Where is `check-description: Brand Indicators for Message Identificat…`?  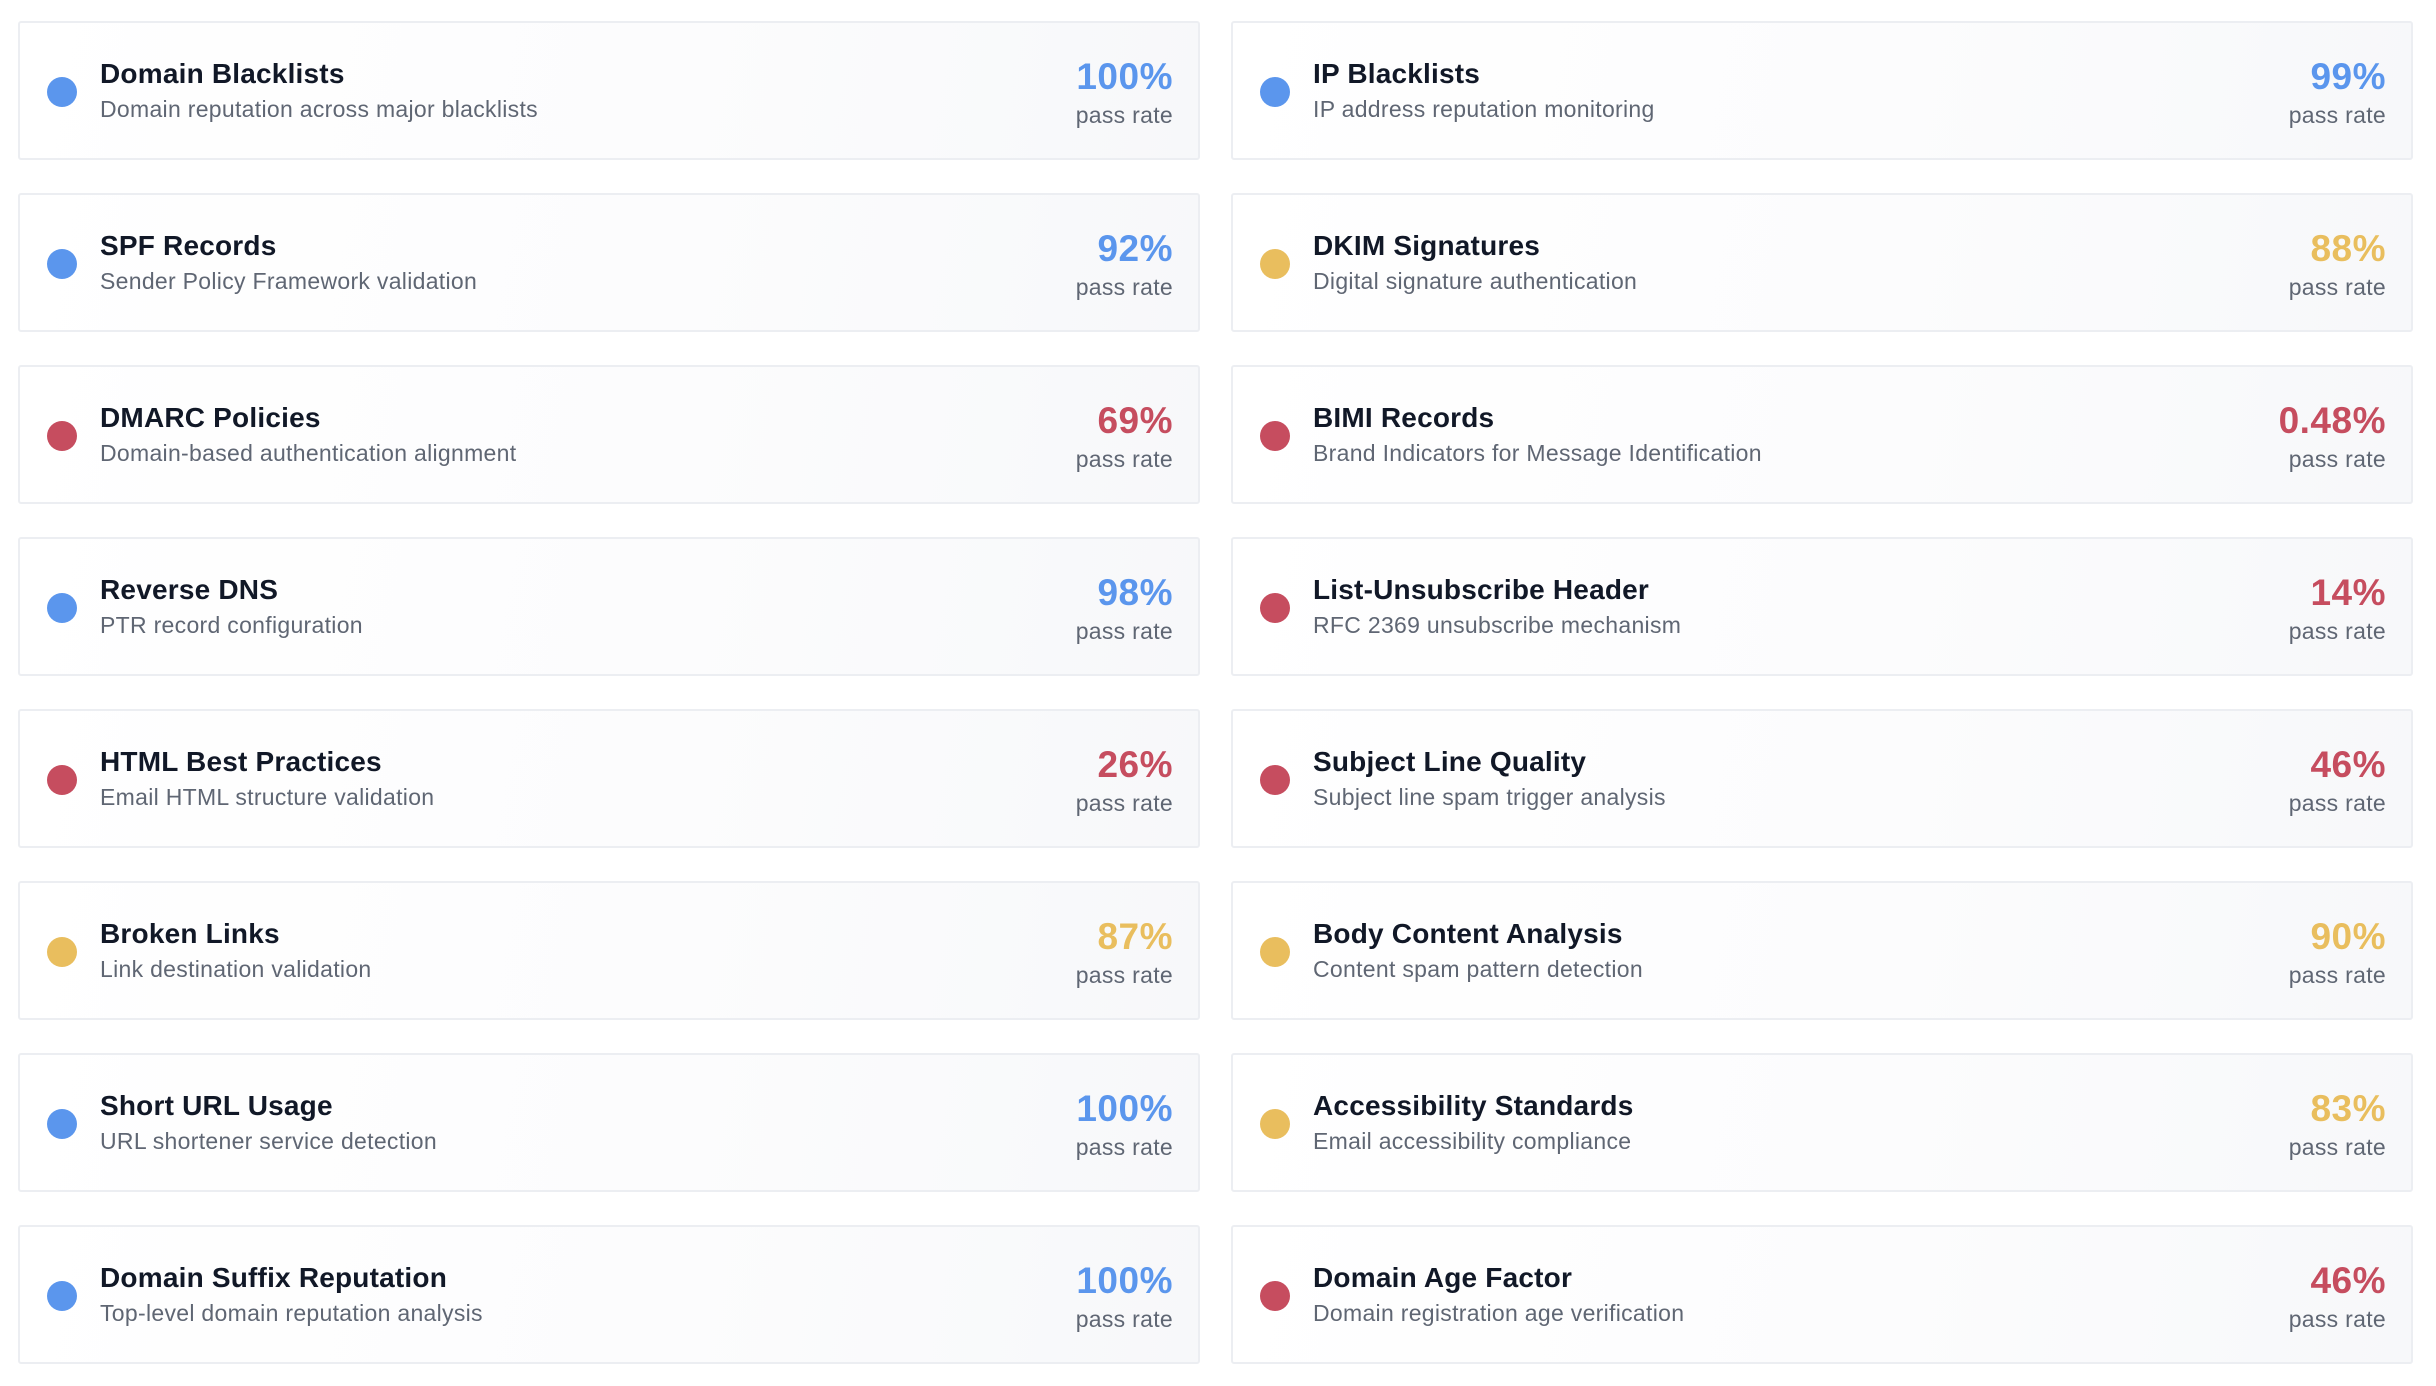 check-description: Brand Indicators for Message Identificat… is located at coordinates (1537, 452).